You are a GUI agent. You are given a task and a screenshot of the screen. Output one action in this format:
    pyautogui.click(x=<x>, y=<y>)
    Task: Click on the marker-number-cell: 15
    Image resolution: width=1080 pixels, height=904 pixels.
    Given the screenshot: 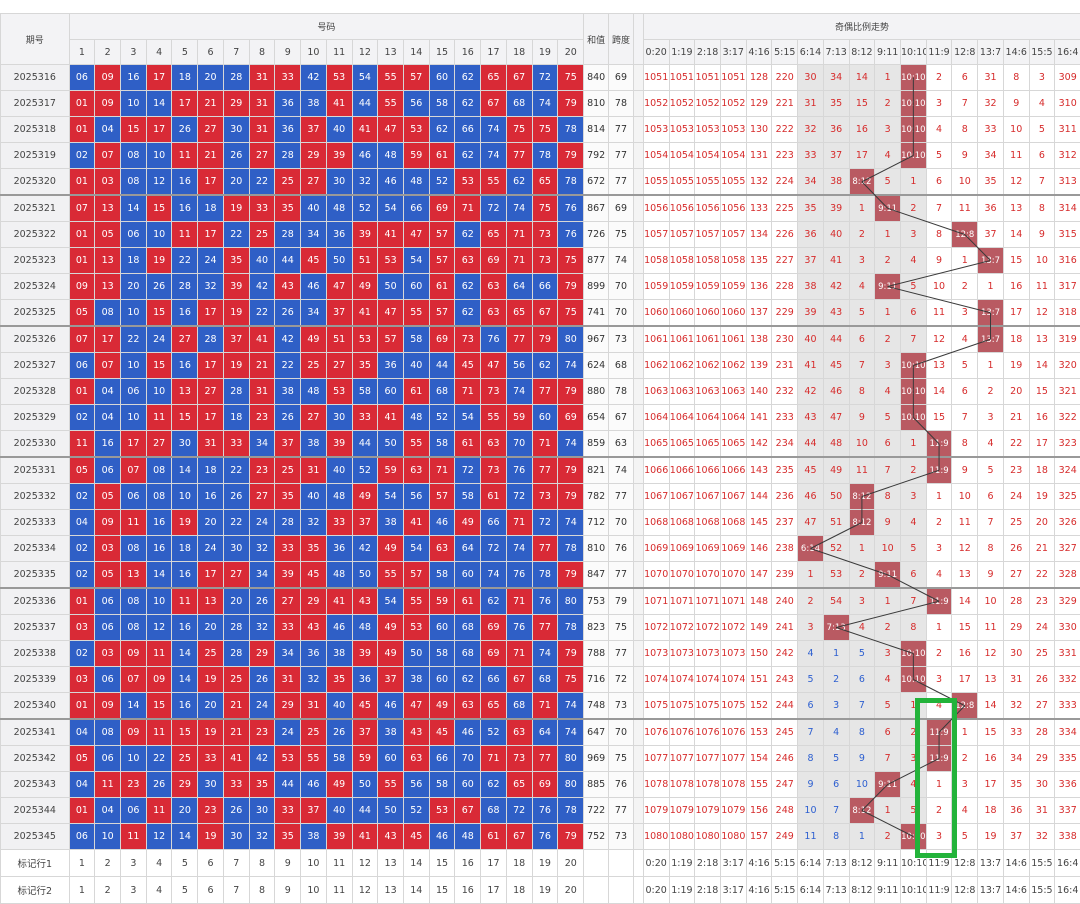 What is the action you would take?
    pyautogui.click(x=442, y=890)
    